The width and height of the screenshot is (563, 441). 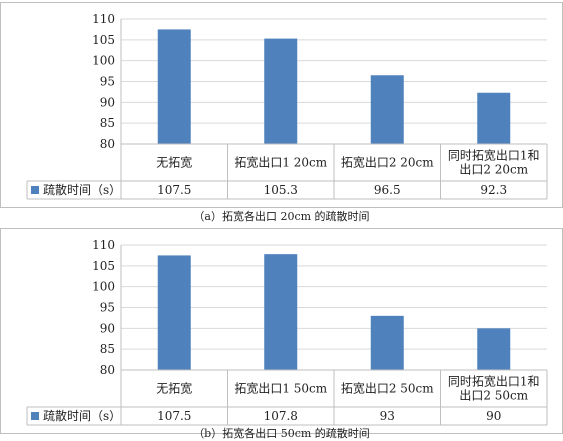 I want to click on data-label: 93, so click(x=387, y=416).